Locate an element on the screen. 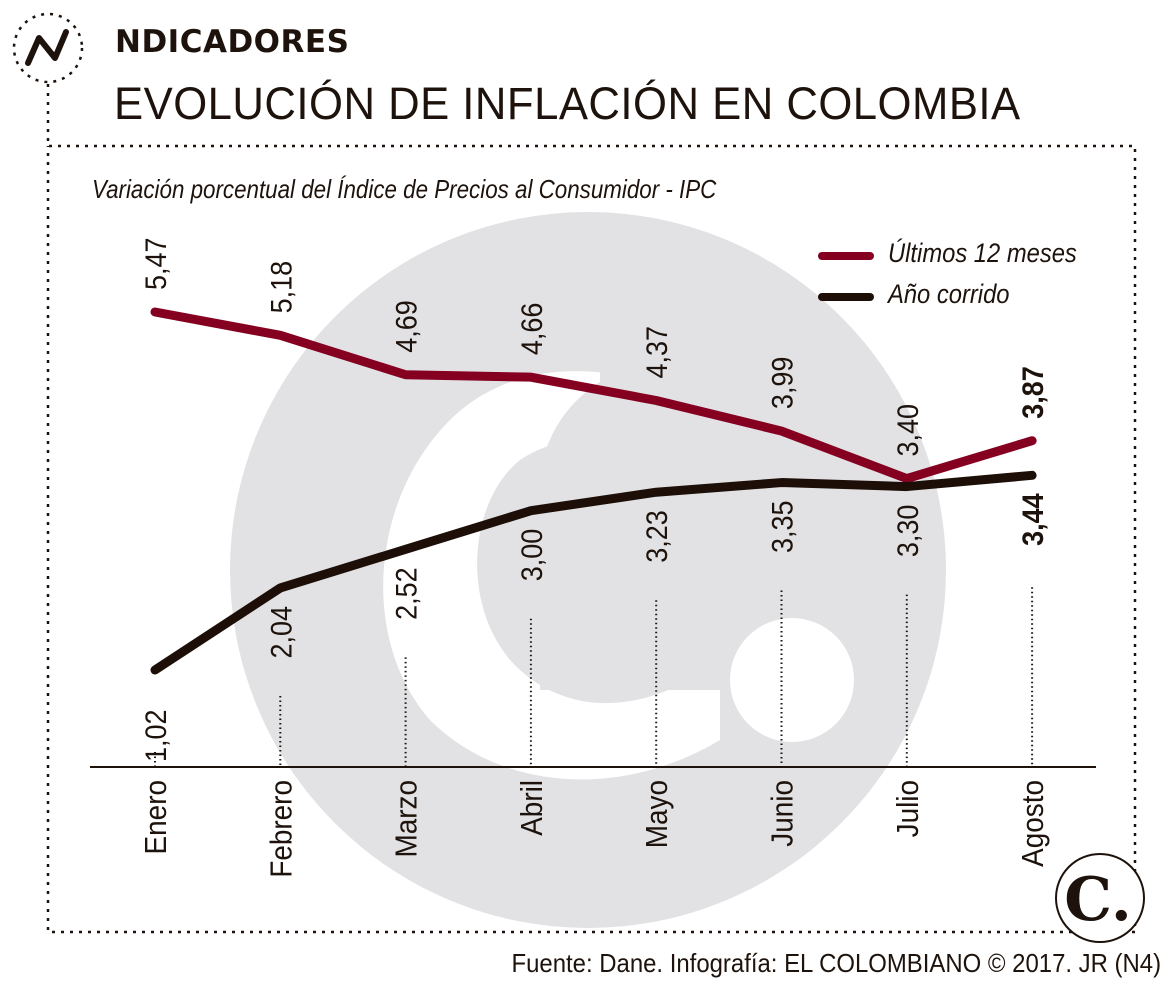 The height and width of the screenshot is (987, 1175). value-label-12m: 5,18 is located at coordinates (282, 287).